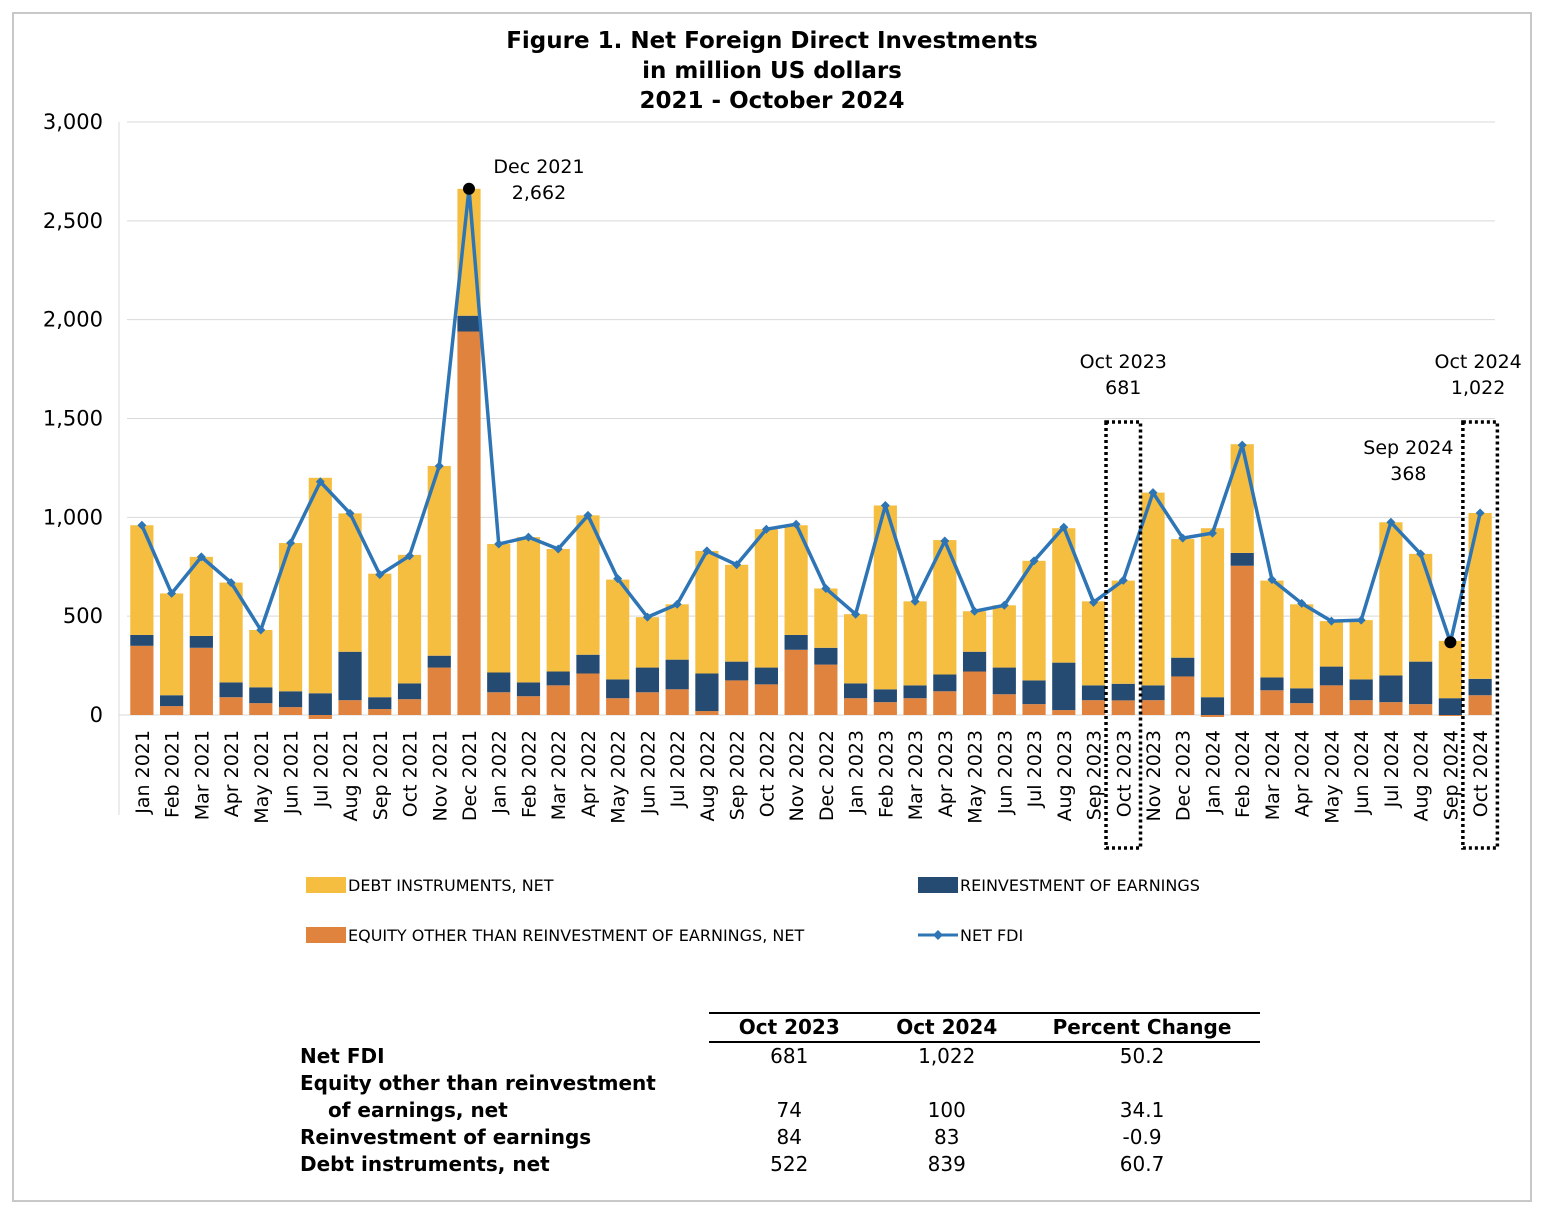  What do you see at coordinates (1362, 772) in the screenshot?
I see `x-tick-label: Jun 2024` at bounding box center [1362, 772].